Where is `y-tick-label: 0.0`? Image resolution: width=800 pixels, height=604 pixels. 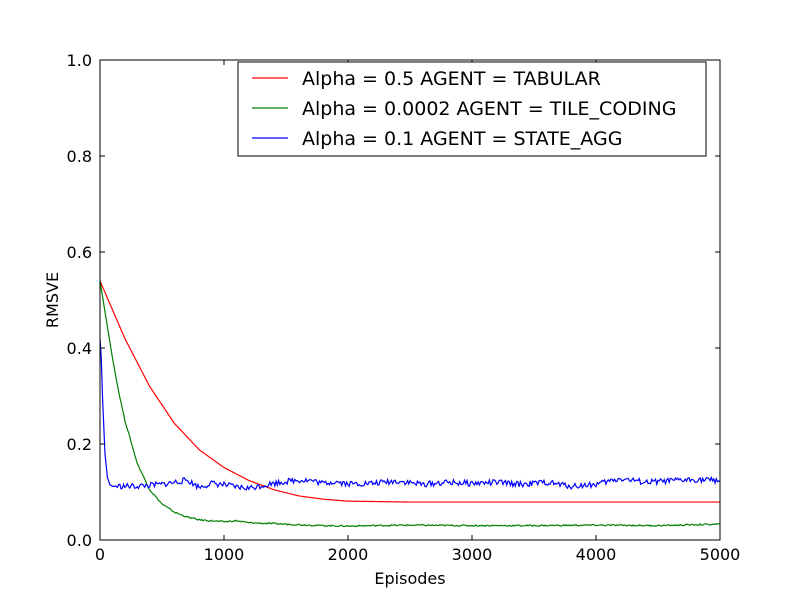 y-tick-label: 0.0 is located at coordinates (79, 540).